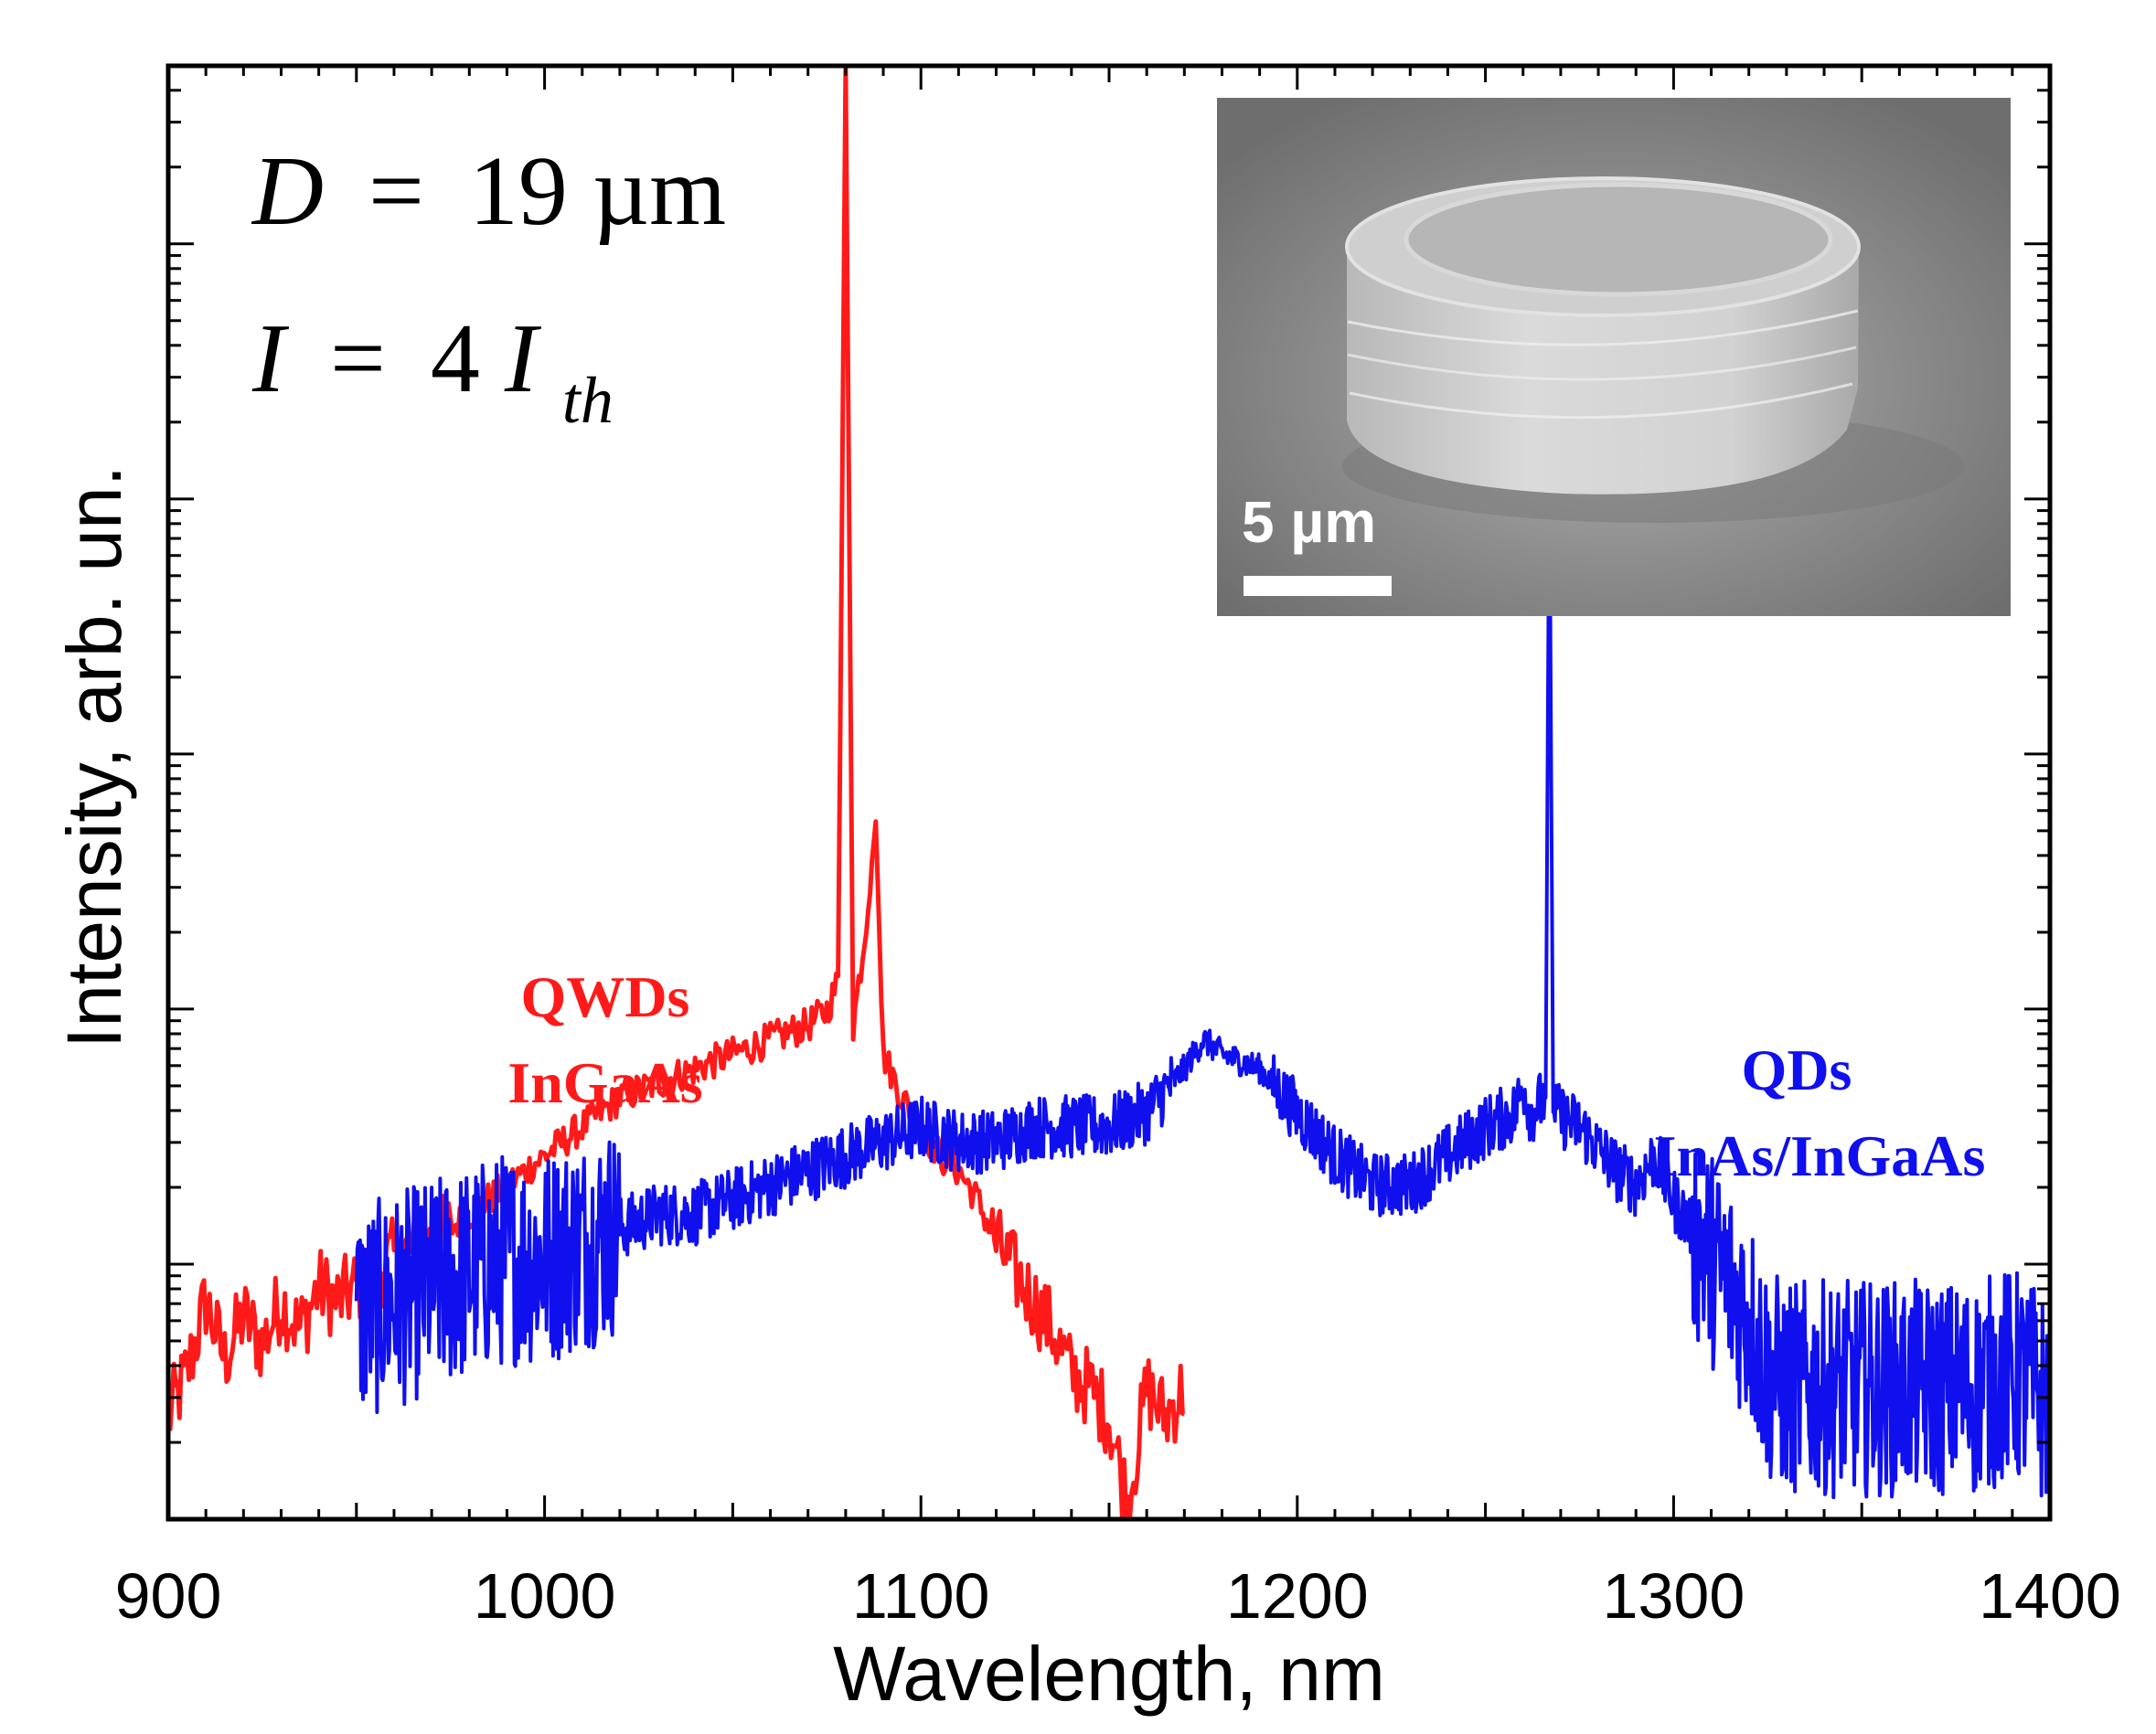  What do you see at coordinates (1109, 1674) in the screenshot?
I see `x-axis-label: Wavelength, nm` at bounding box center [1109, 1674].